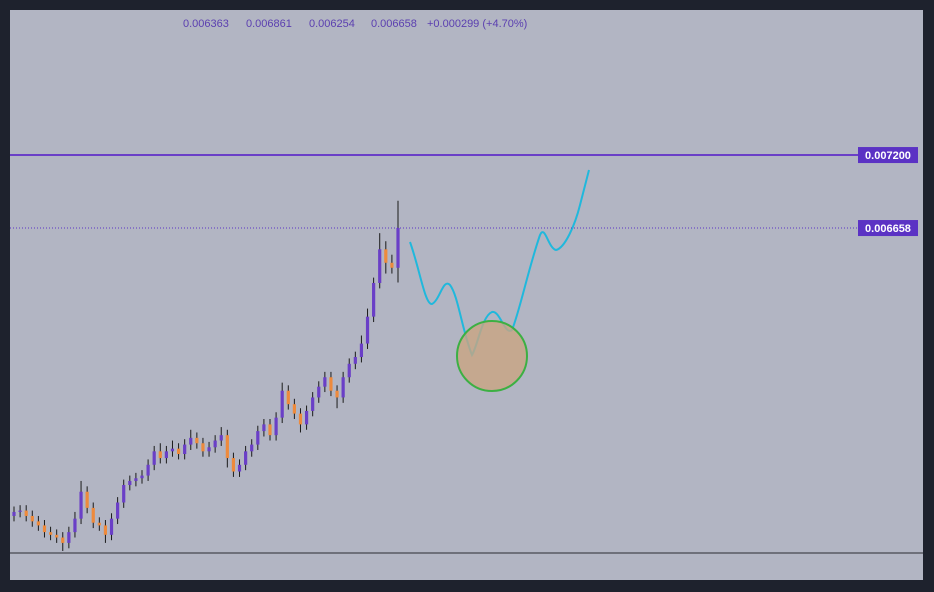  Describe the element at coordinates (332, 24) in the screenshot. I see `ohlc-low: 0.006254` at that location.